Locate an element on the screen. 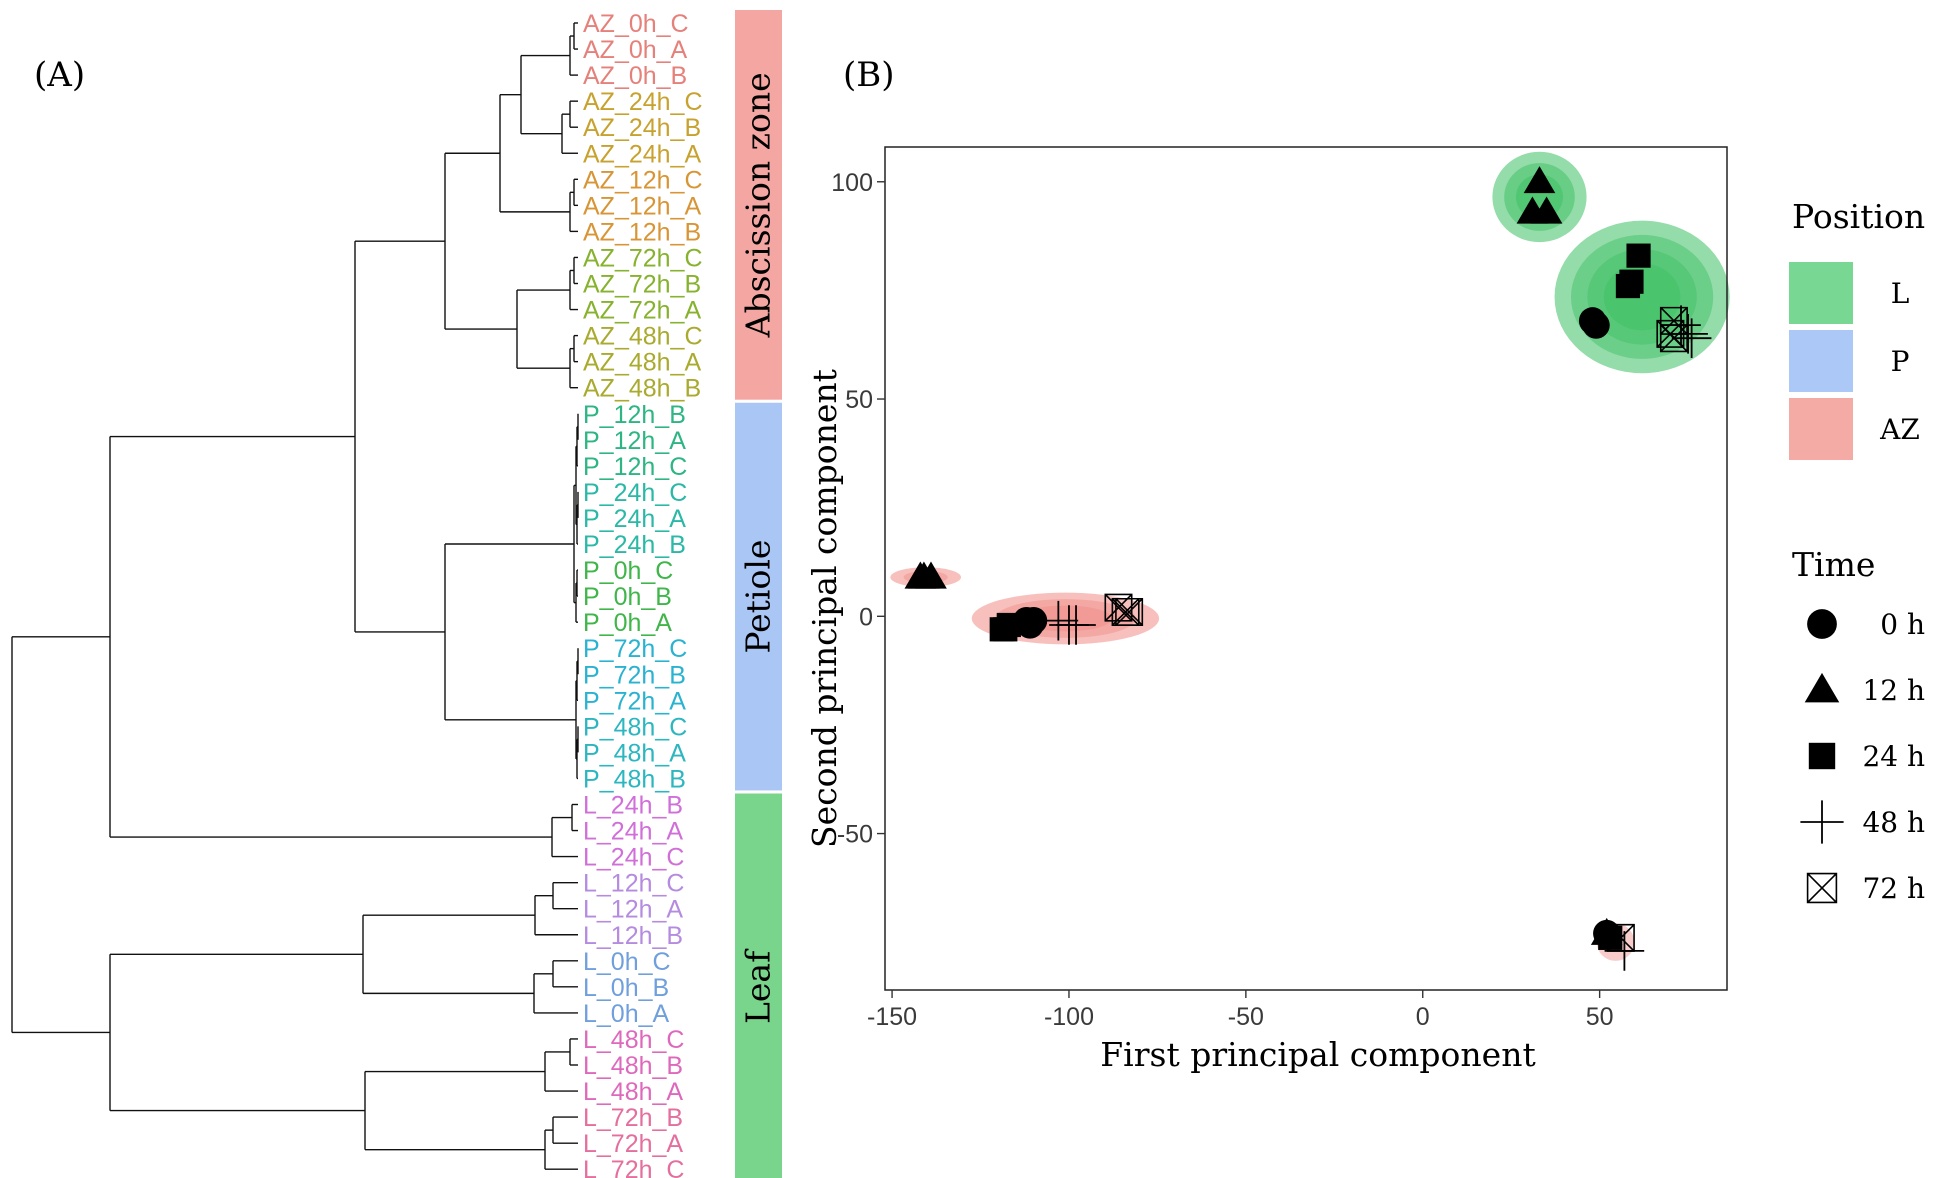  leaf-label: AZ_72h_A is located at coordinates (642, 311).